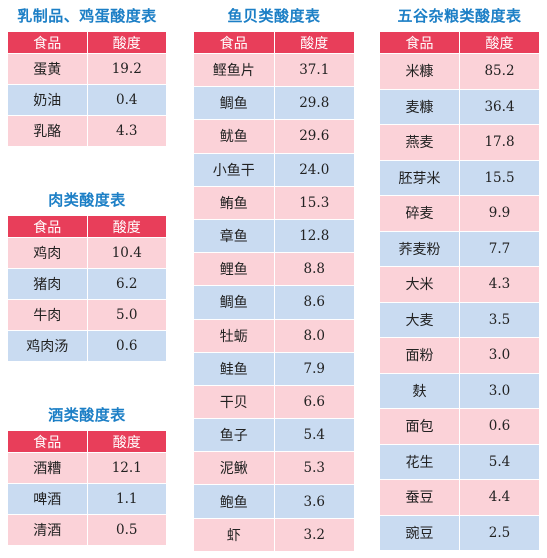  I want to click on table-row: 奶油 0.4, so click(87, 100).